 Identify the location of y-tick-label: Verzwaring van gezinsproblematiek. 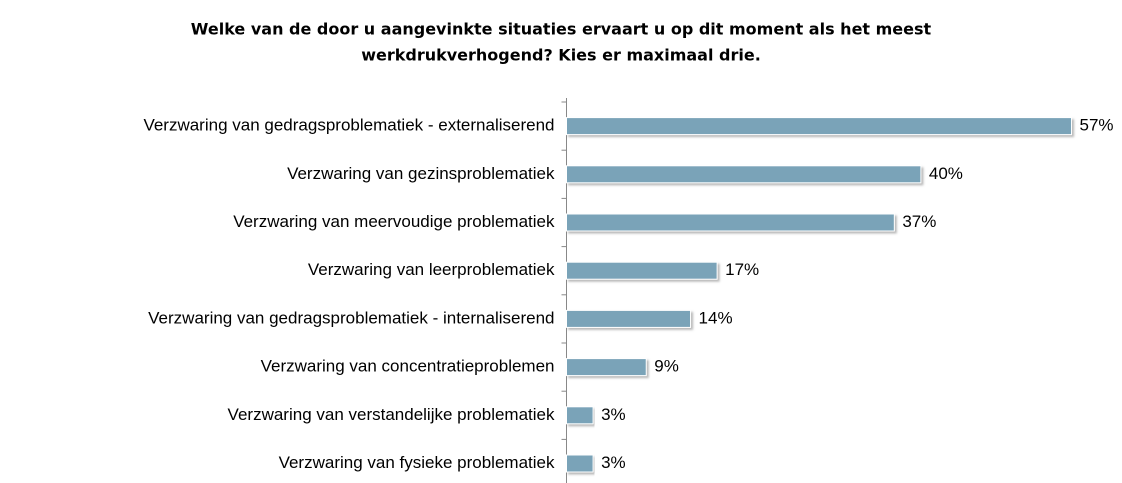
(421, 173).